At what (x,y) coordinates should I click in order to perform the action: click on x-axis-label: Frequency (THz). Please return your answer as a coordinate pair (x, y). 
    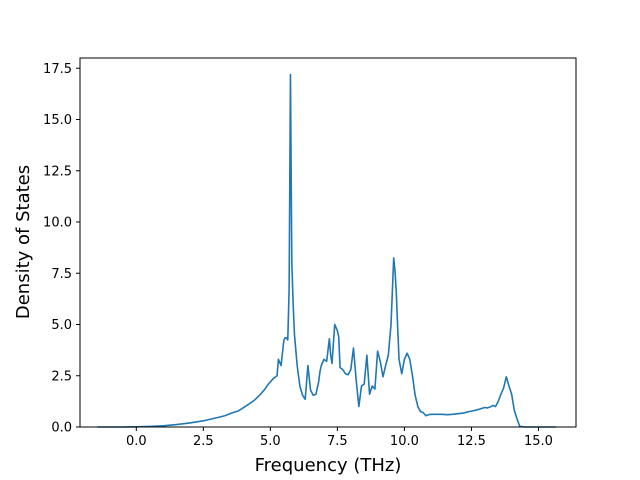
    Looking at the image, I should click on (328, 465).